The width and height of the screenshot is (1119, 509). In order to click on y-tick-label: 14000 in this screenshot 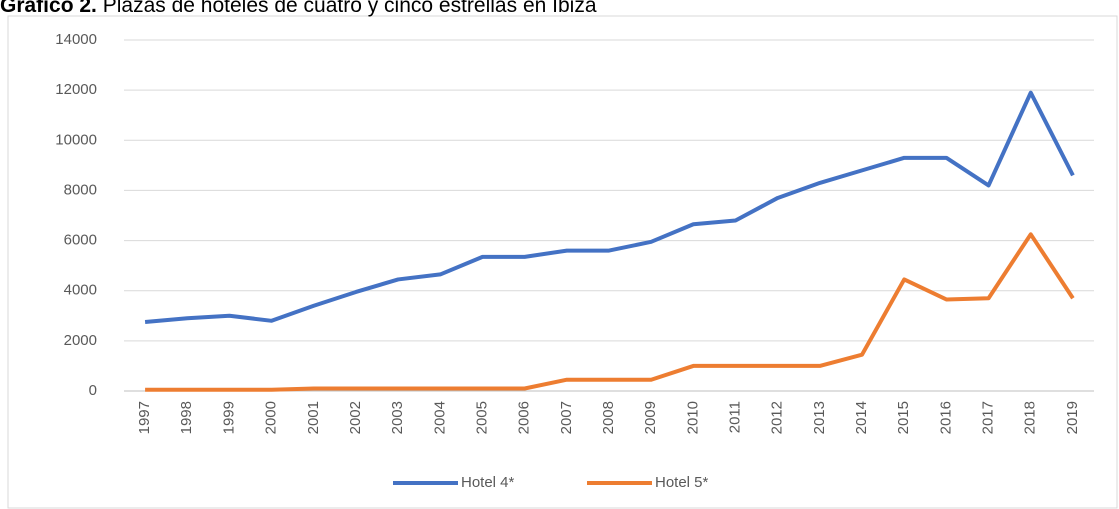, I will do `click(76, 39)`.